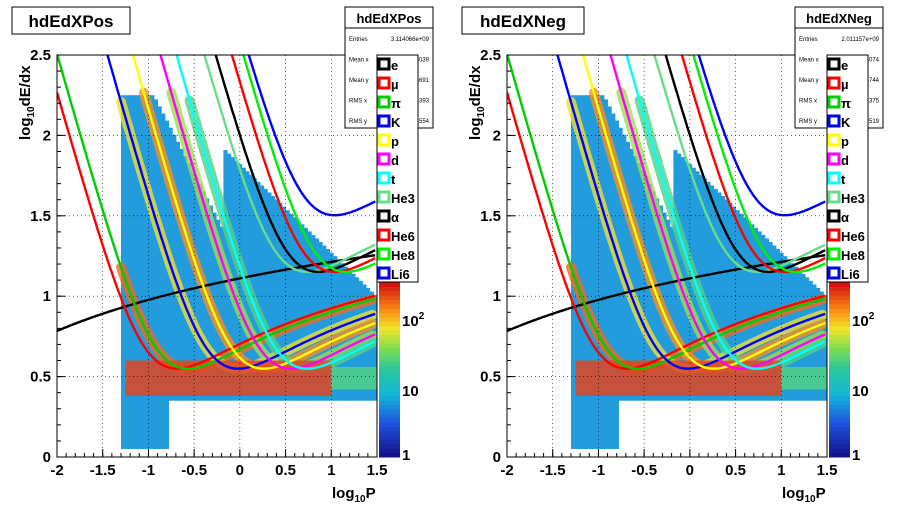  Describe the element at coordinates (827, 470) in the screenshot. I see `x-tick-label: 1.5` at that location.